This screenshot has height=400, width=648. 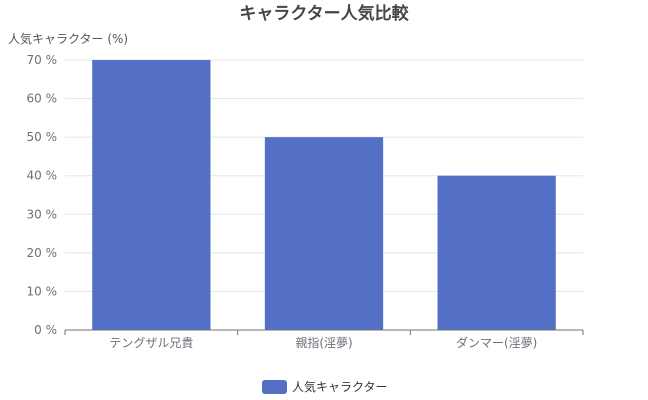 What do you see at coordinates (496, 342) in the screenshot?
I see `x-tick-label: ダンマー(淫夢)` at bounding box center [496, 342].